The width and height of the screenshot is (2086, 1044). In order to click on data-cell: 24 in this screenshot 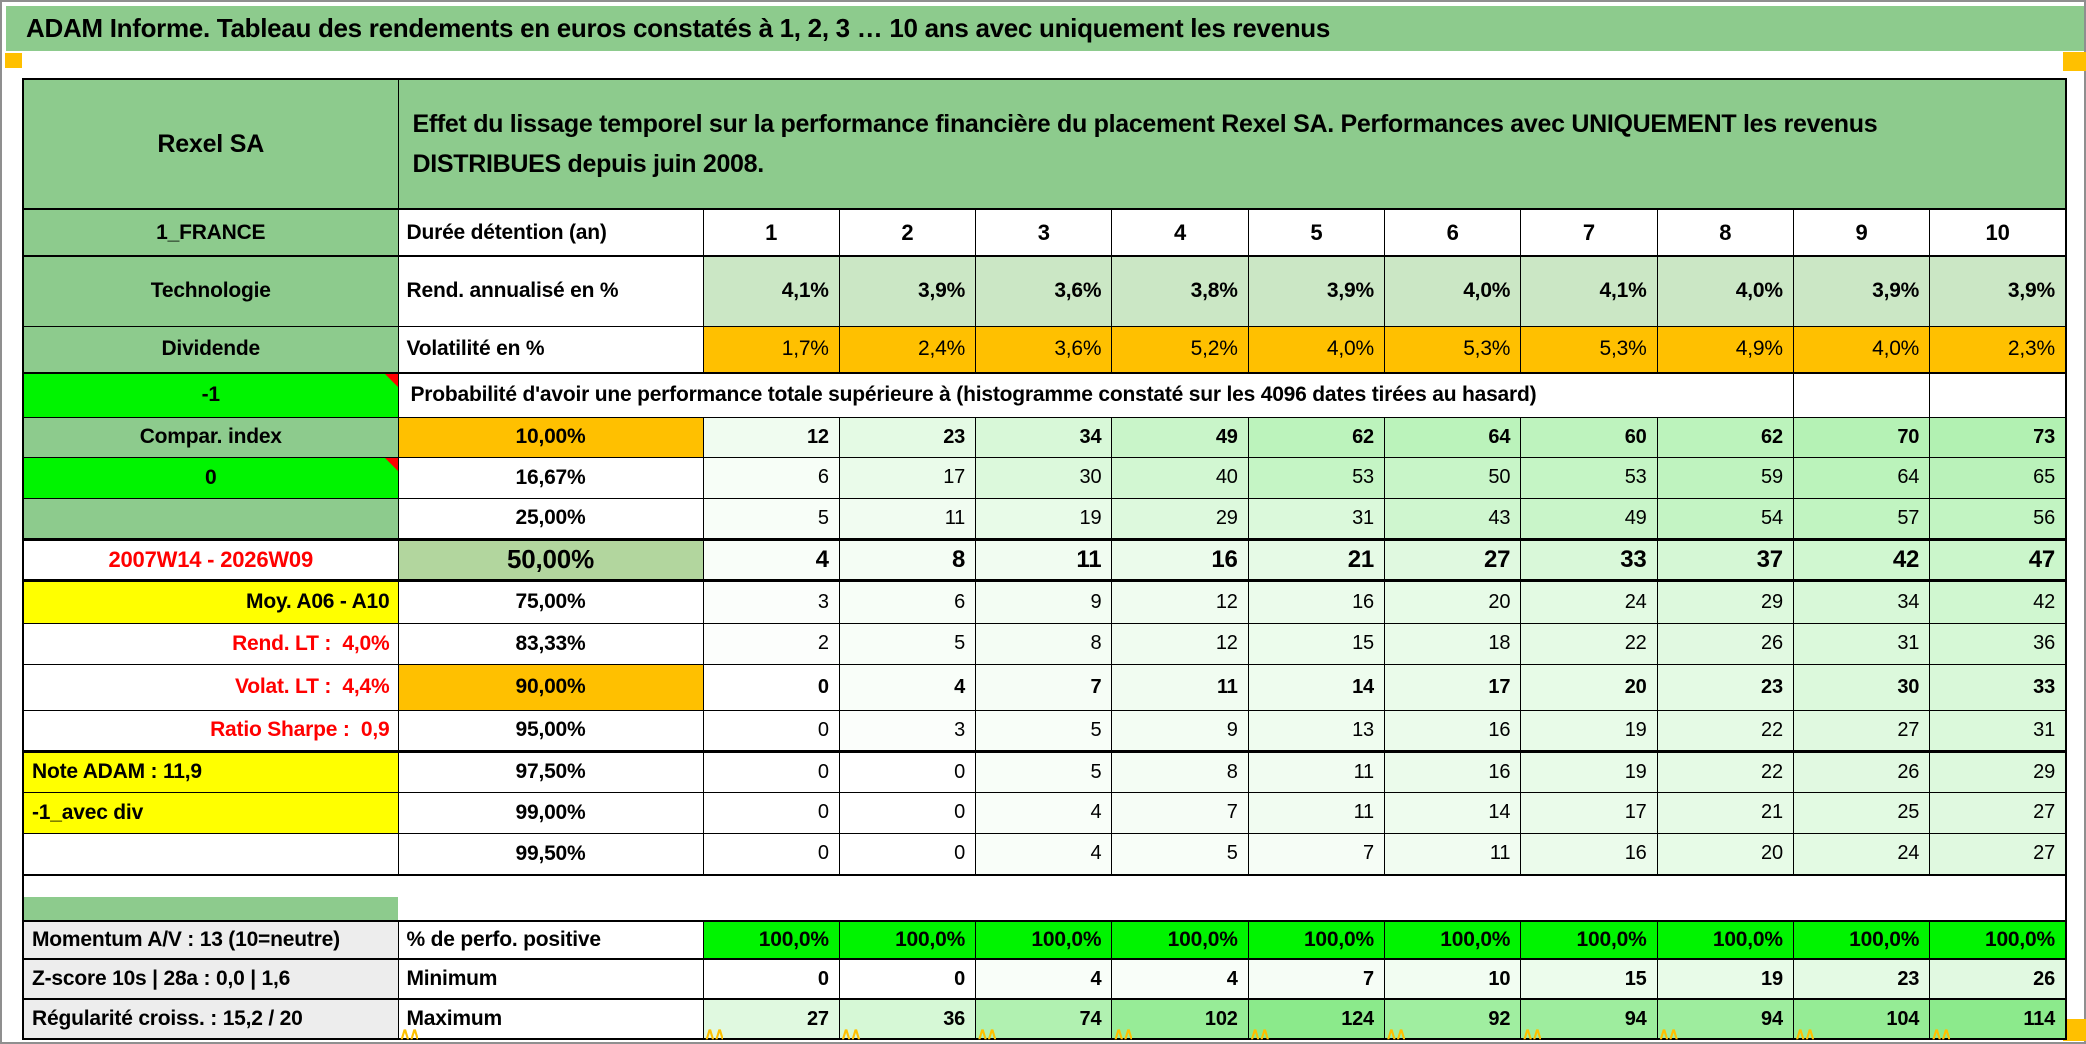, I will do `click(1589, 601)`.